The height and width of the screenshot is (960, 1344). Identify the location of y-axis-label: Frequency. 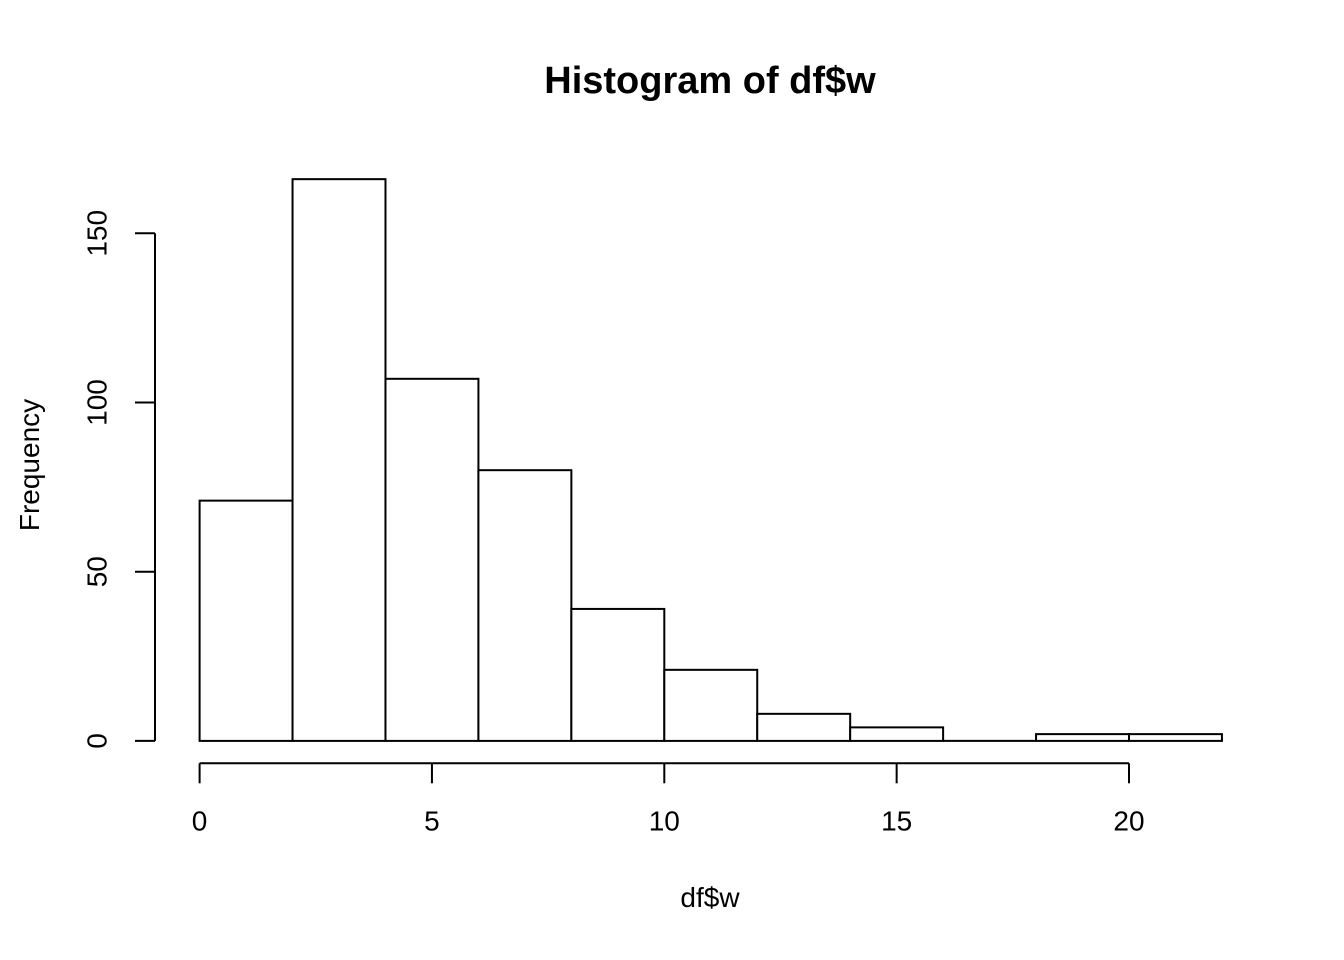
(29, 465).